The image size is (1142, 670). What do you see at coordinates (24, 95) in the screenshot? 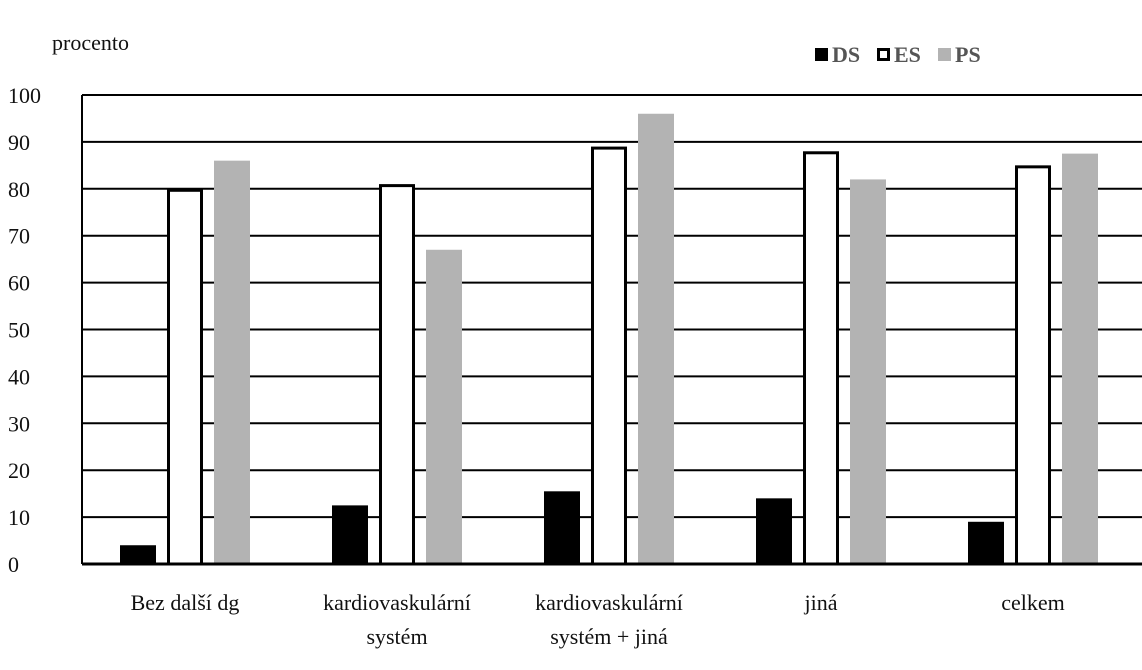
I see `y-tick-label: 100` at bounding box center [24, 95].